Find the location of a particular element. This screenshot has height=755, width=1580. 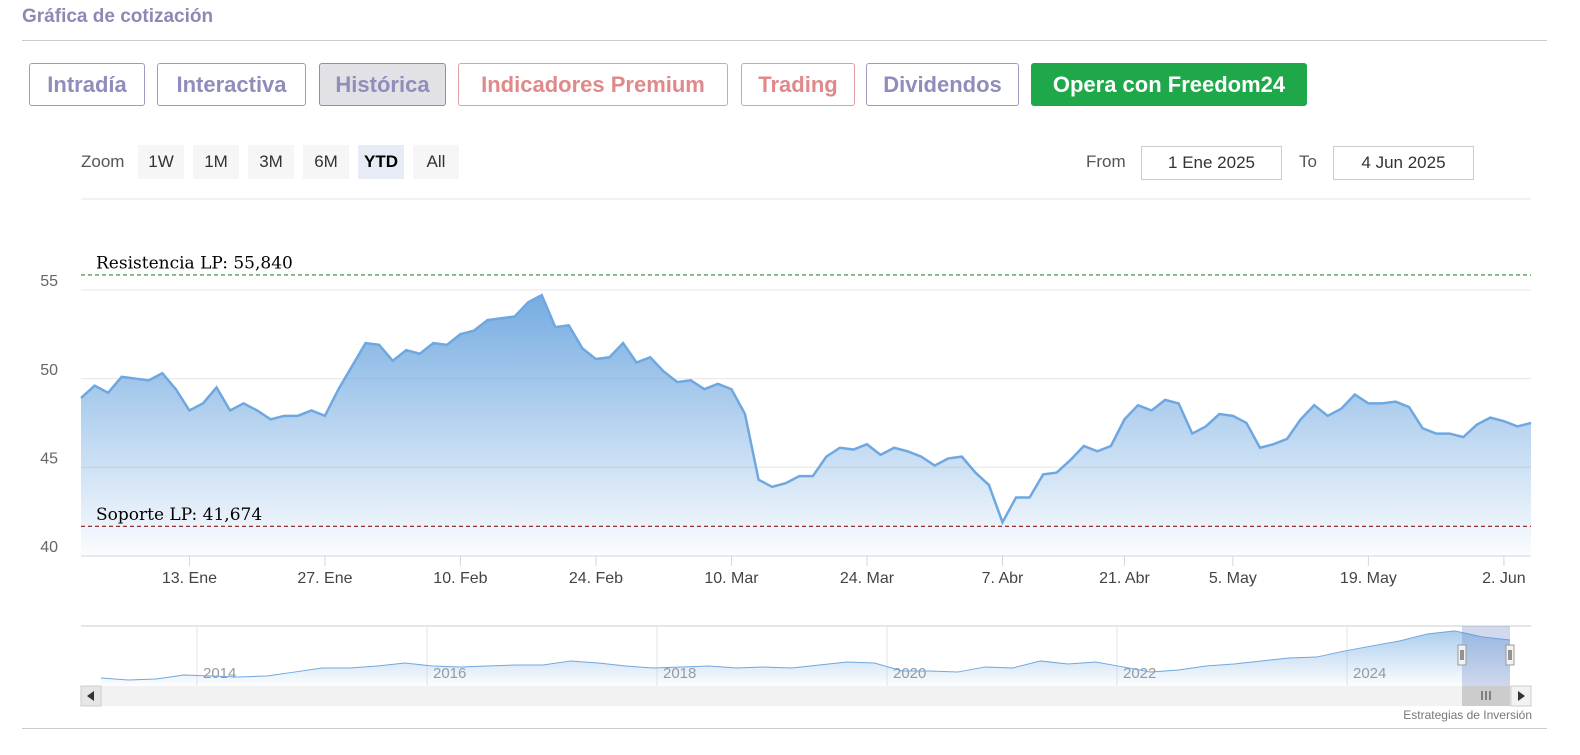

tab: Dividendos is located at coordinates (942, 84).